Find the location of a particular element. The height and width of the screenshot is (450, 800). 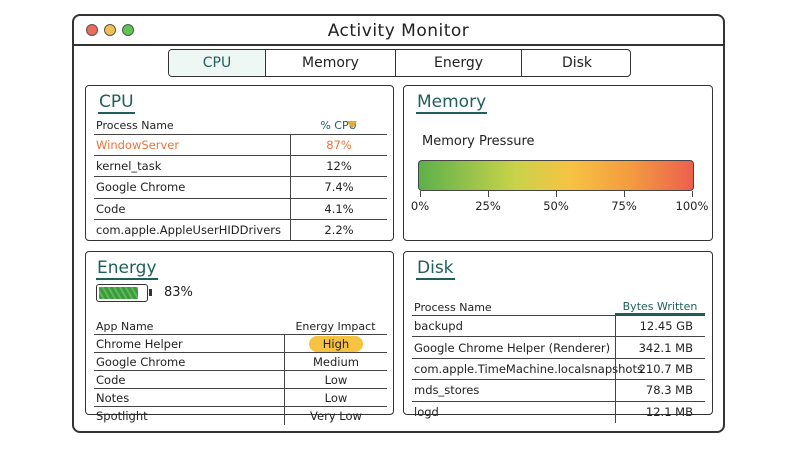

table-row: Spotlight Very Low is located at coordinates (240, 416).